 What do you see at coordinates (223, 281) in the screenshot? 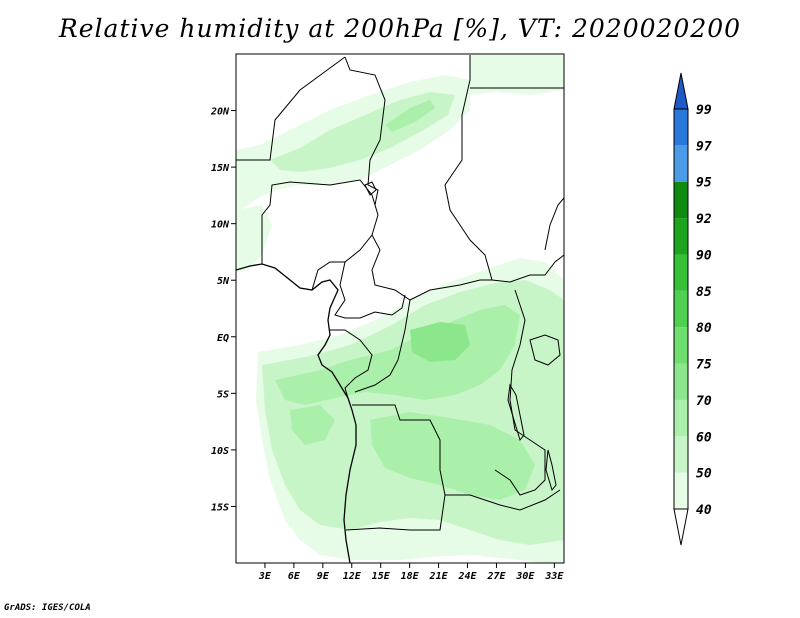
I see `lat-tick-label: 5N` at bounding box center [223, 281].